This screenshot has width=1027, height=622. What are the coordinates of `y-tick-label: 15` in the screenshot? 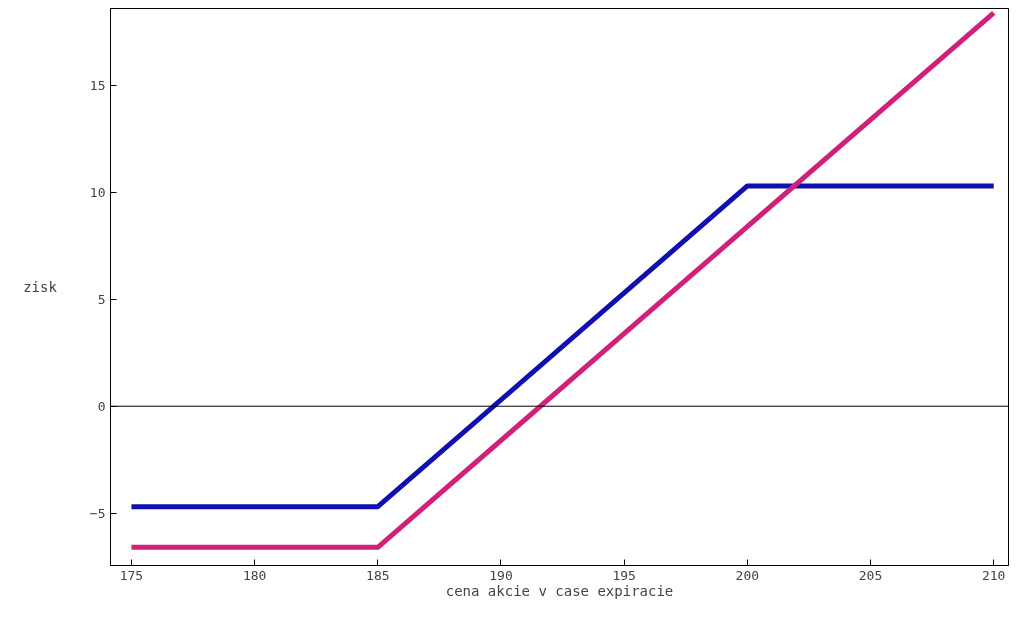 It's located at (97, 85).